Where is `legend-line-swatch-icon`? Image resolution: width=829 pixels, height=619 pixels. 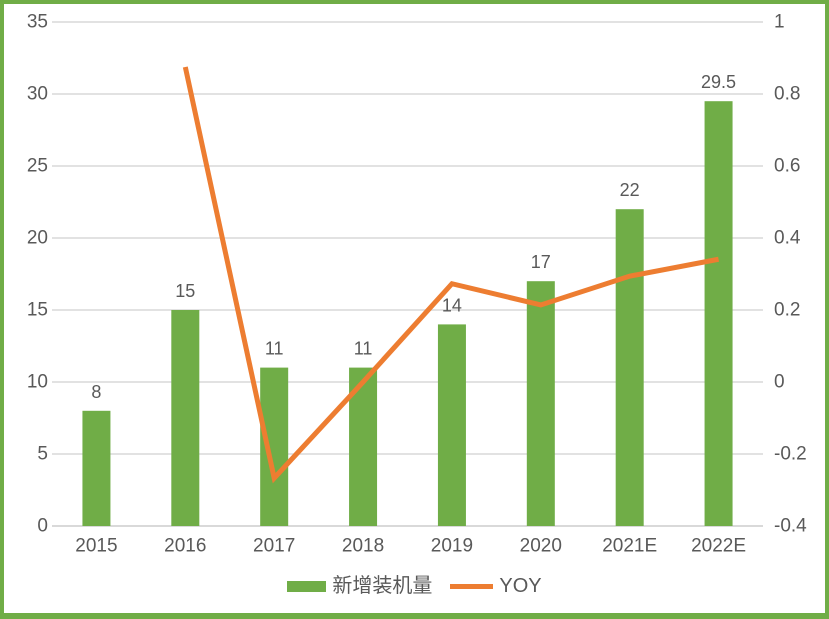
legend-line-swatch-icon is located at coordinates (472, 586).